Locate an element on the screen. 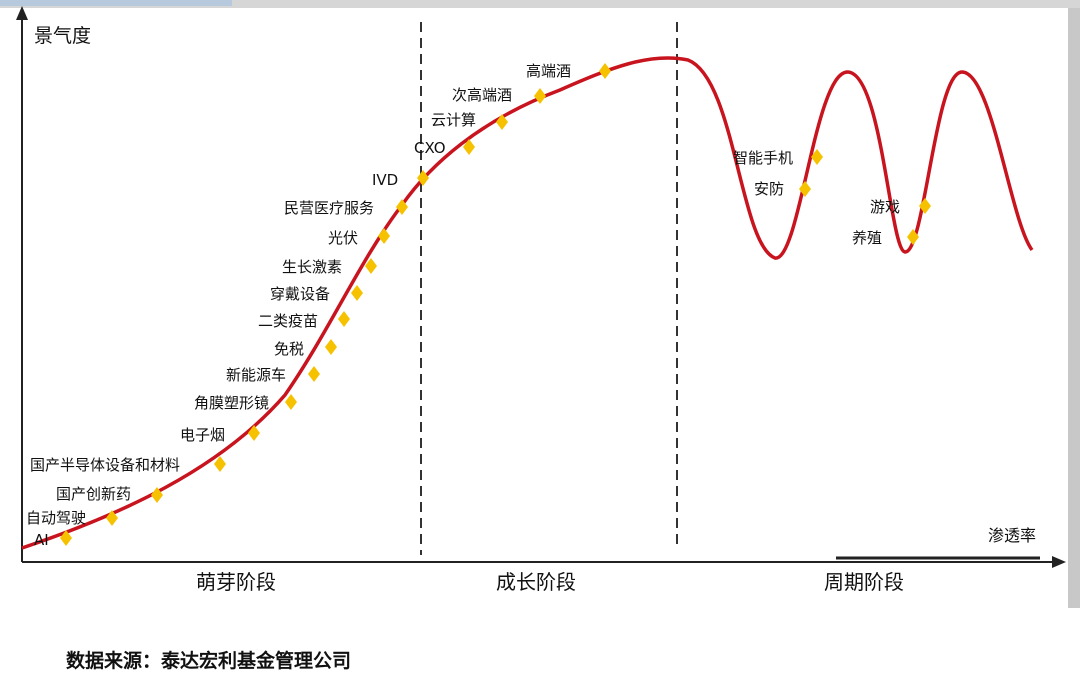 The width and height of the screenshot is (1080, 682). label-growth-hormone: 生长激素 is located at coordinates (312, 267).